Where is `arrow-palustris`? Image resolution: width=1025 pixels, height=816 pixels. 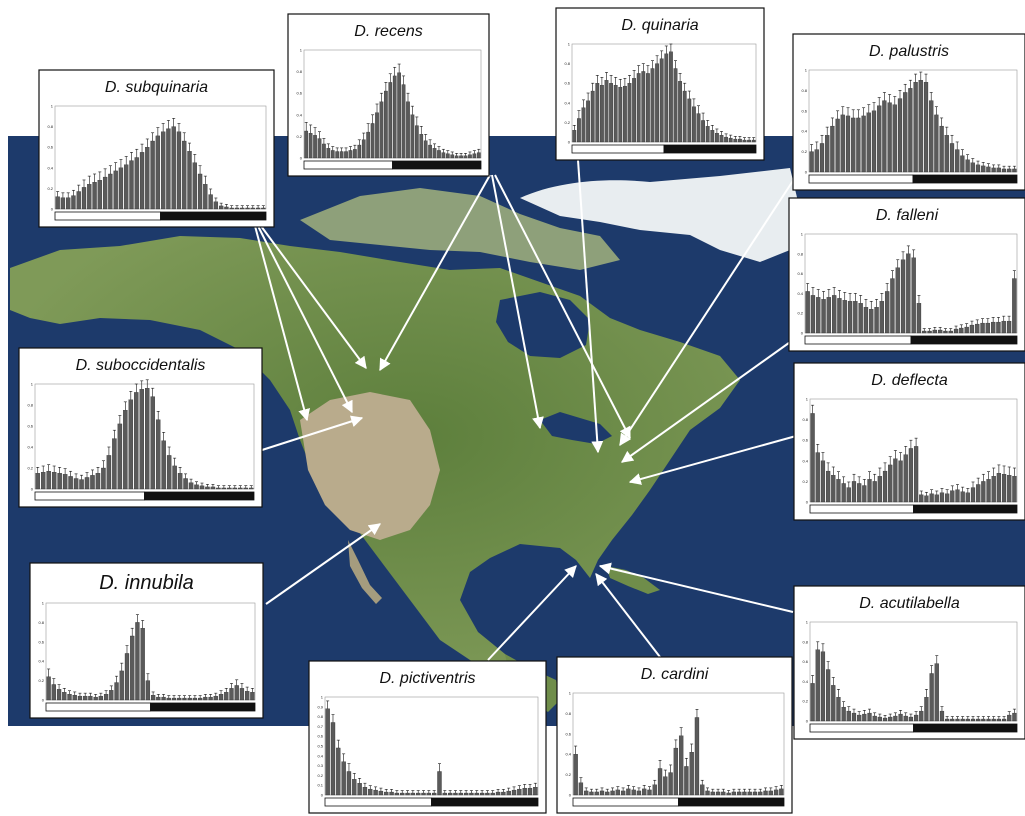
arrow-palustris is located at coordinates (710, 308).